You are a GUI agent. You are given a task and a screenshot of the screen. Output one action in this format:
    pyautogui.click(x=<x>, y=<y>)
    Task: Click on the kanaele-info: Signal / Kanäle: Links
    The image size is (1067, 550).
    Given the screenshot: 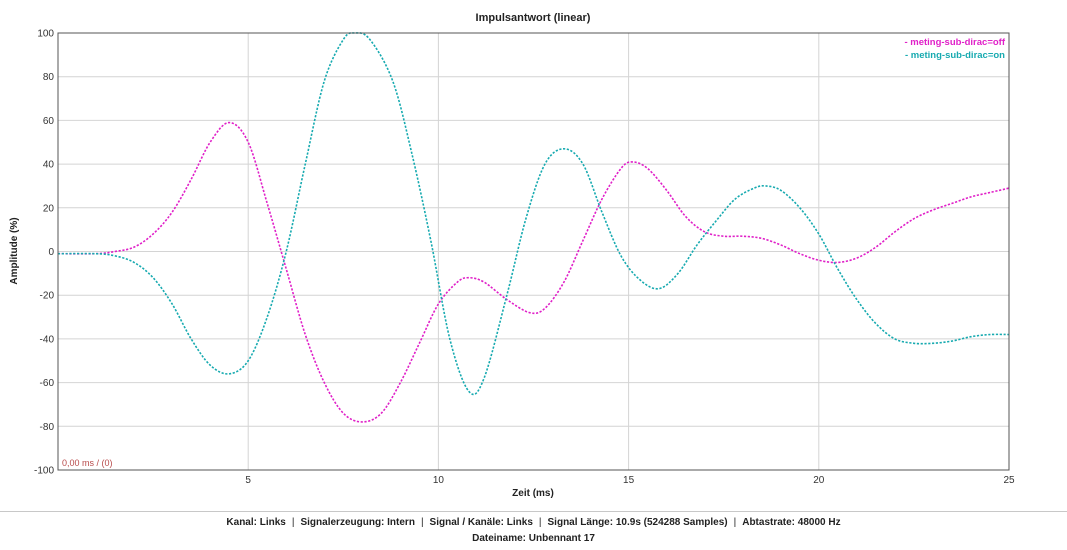 What is the action you would take?
    pyautogui.click(x=481, y=522)
    